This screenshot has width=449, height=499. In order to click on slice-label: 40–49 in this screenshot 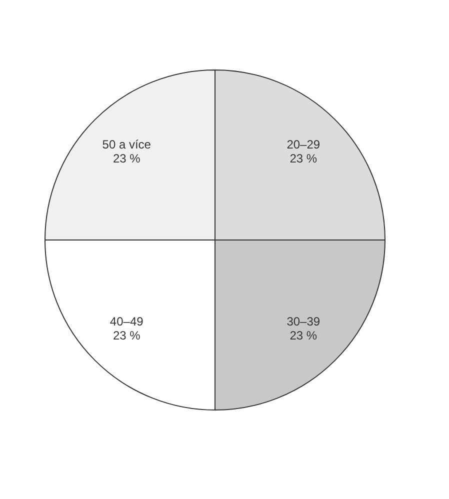, I will do `click(127, 321)`.